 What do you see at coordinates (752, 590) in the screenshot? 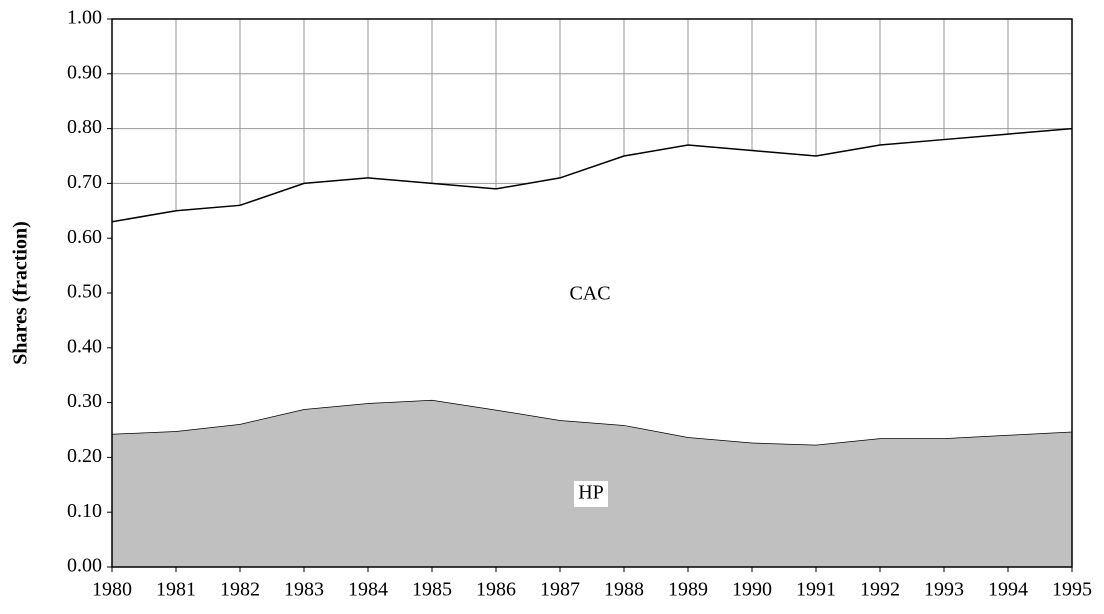
I see `x-tick-label: 1990` at bounding box center [752, 590].